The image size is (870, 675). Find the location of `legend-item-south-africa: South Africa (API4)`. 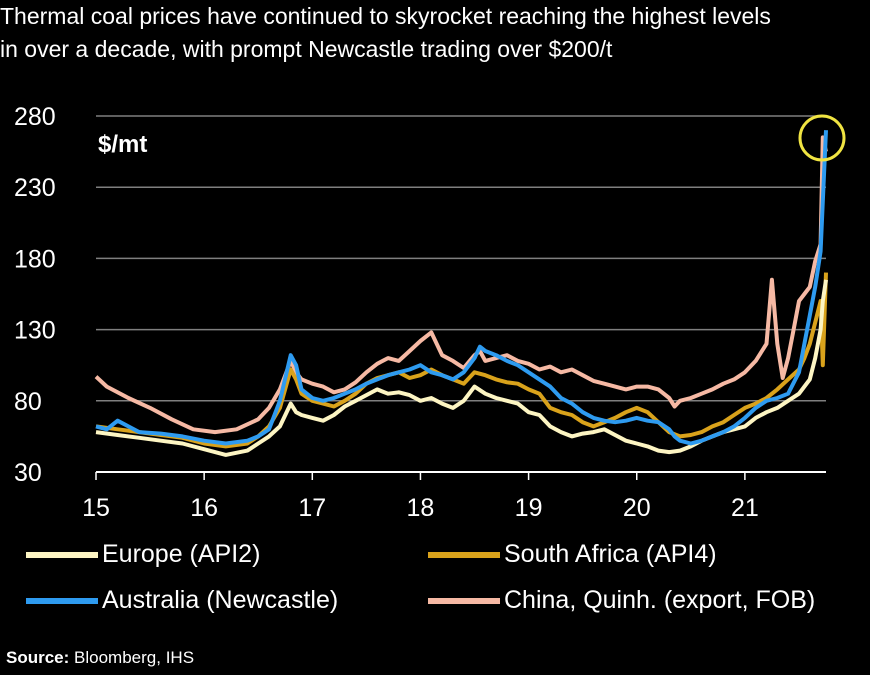

legend-item-south-africa: South Africa (API4) is located at coordinates (572, 554).